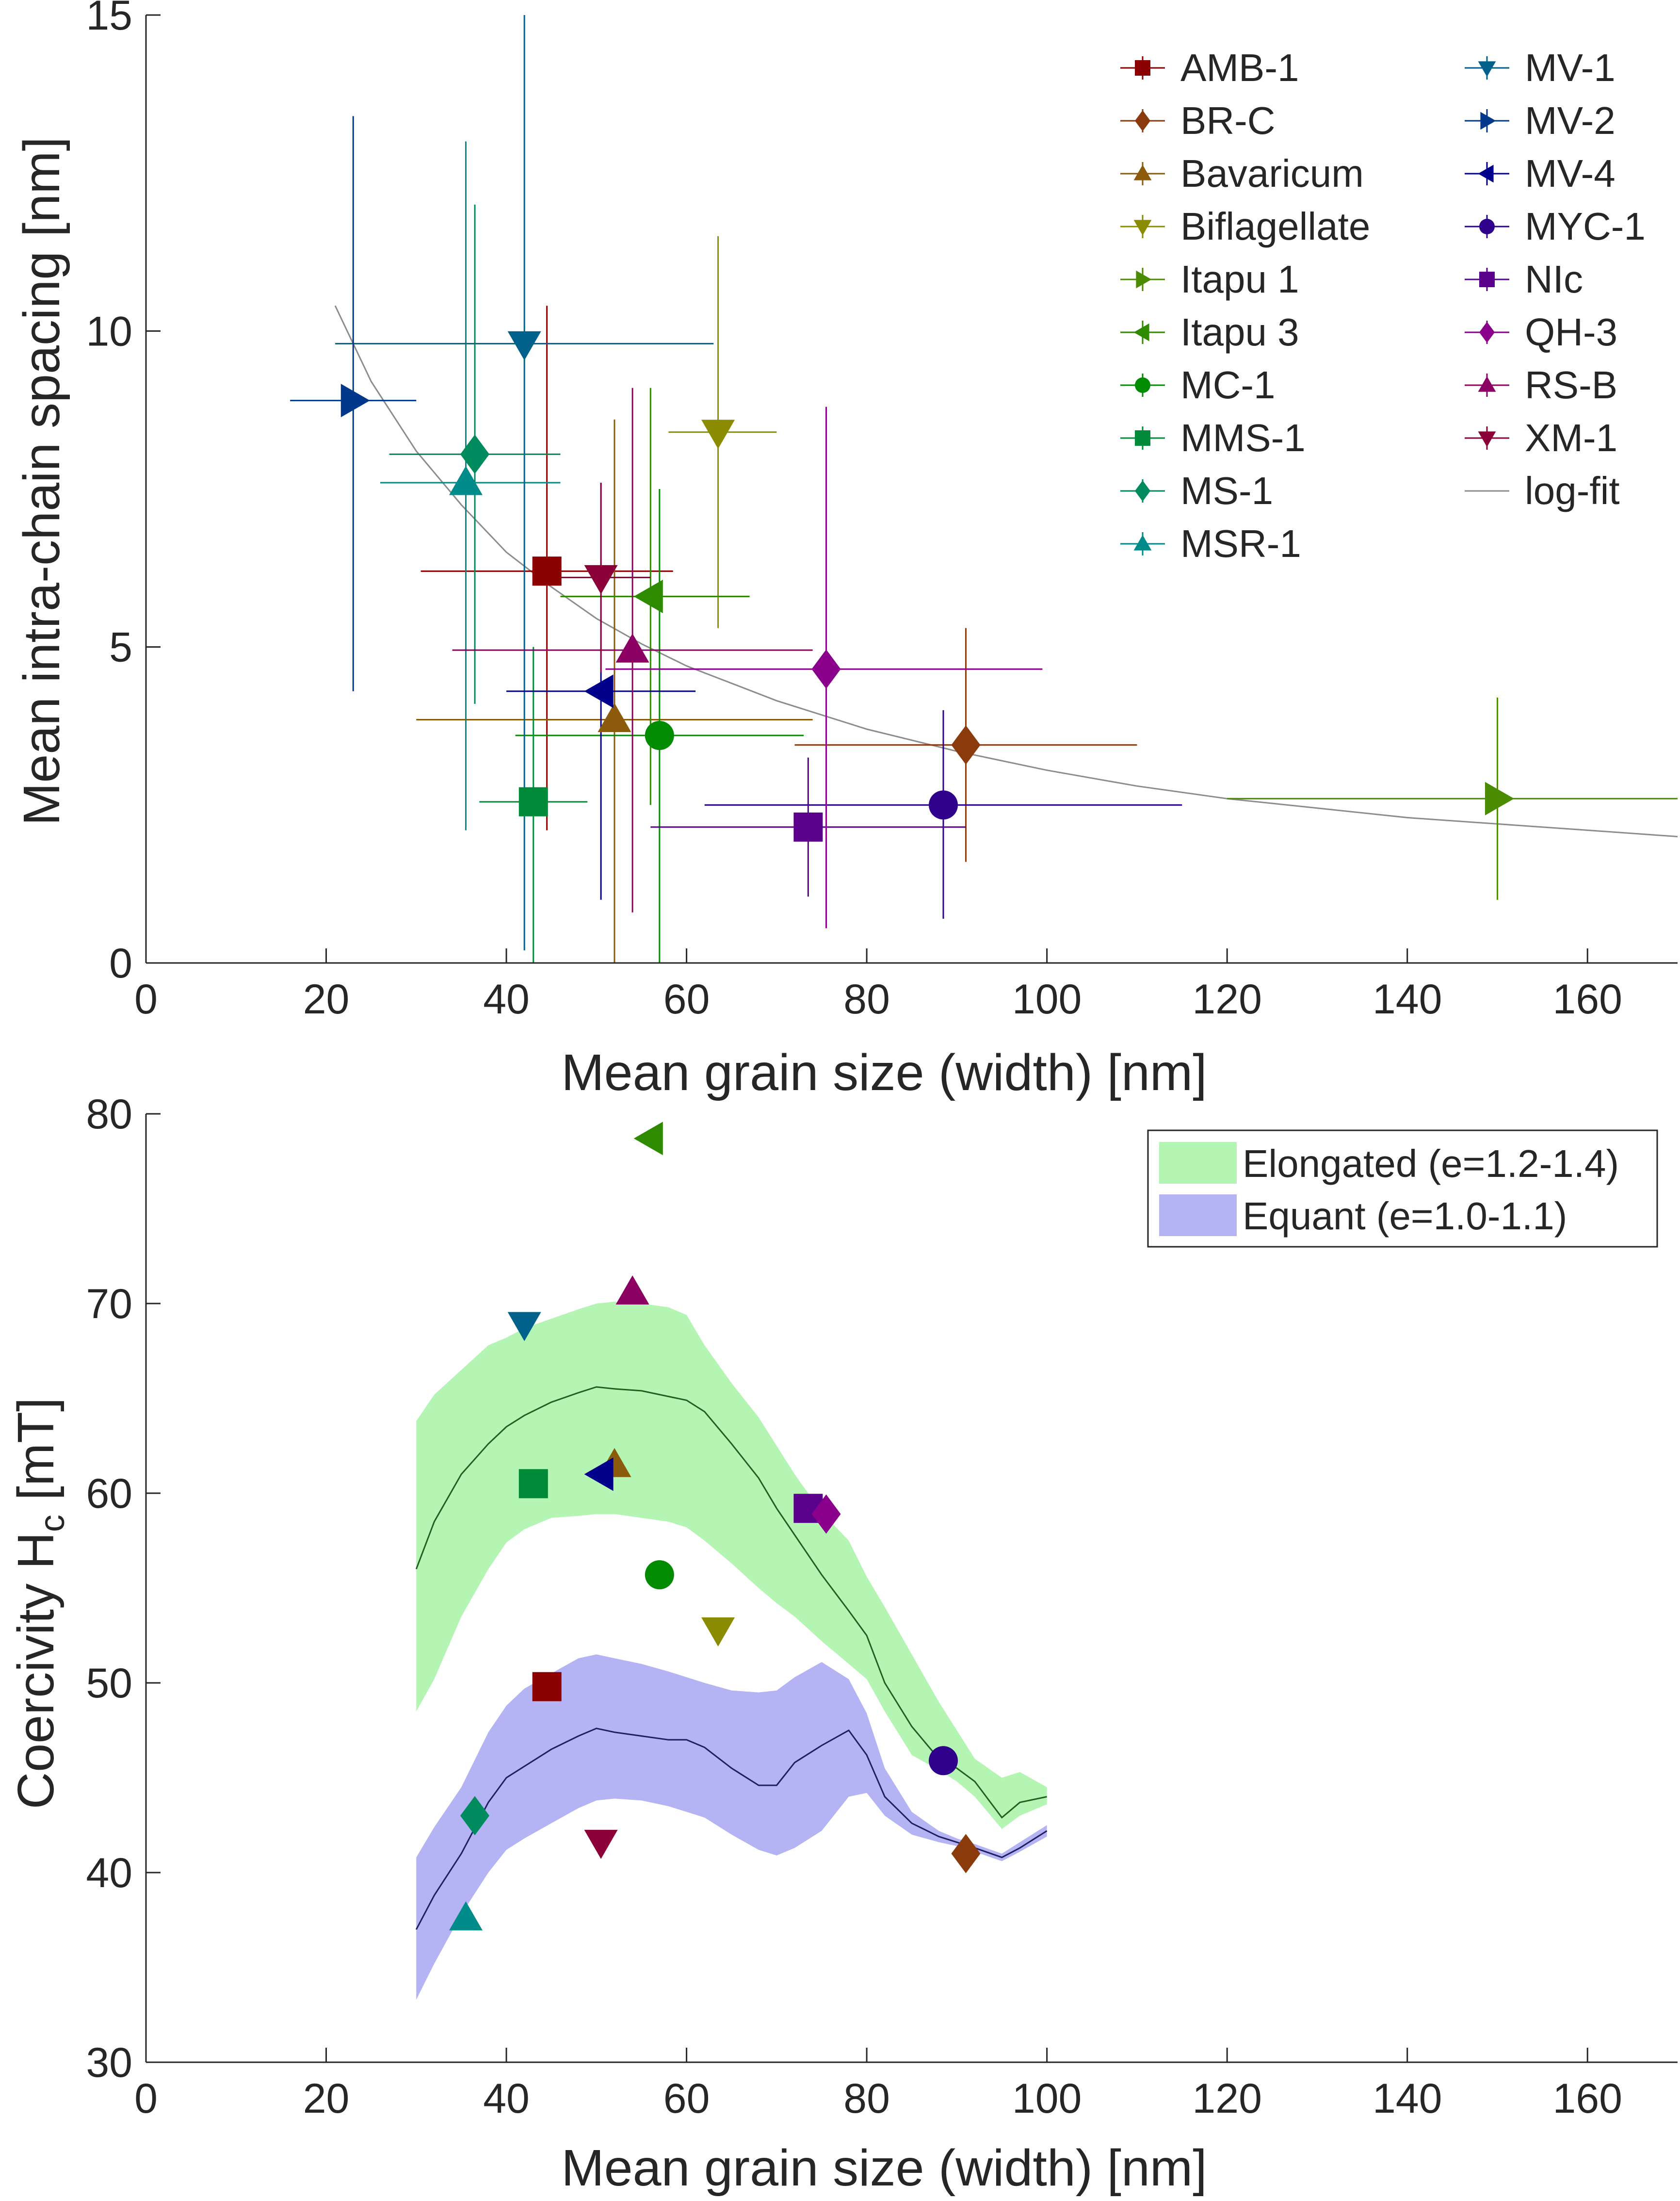  I want to click on legend-label-itapu-3: Itapu 3, so click(1239, 332).